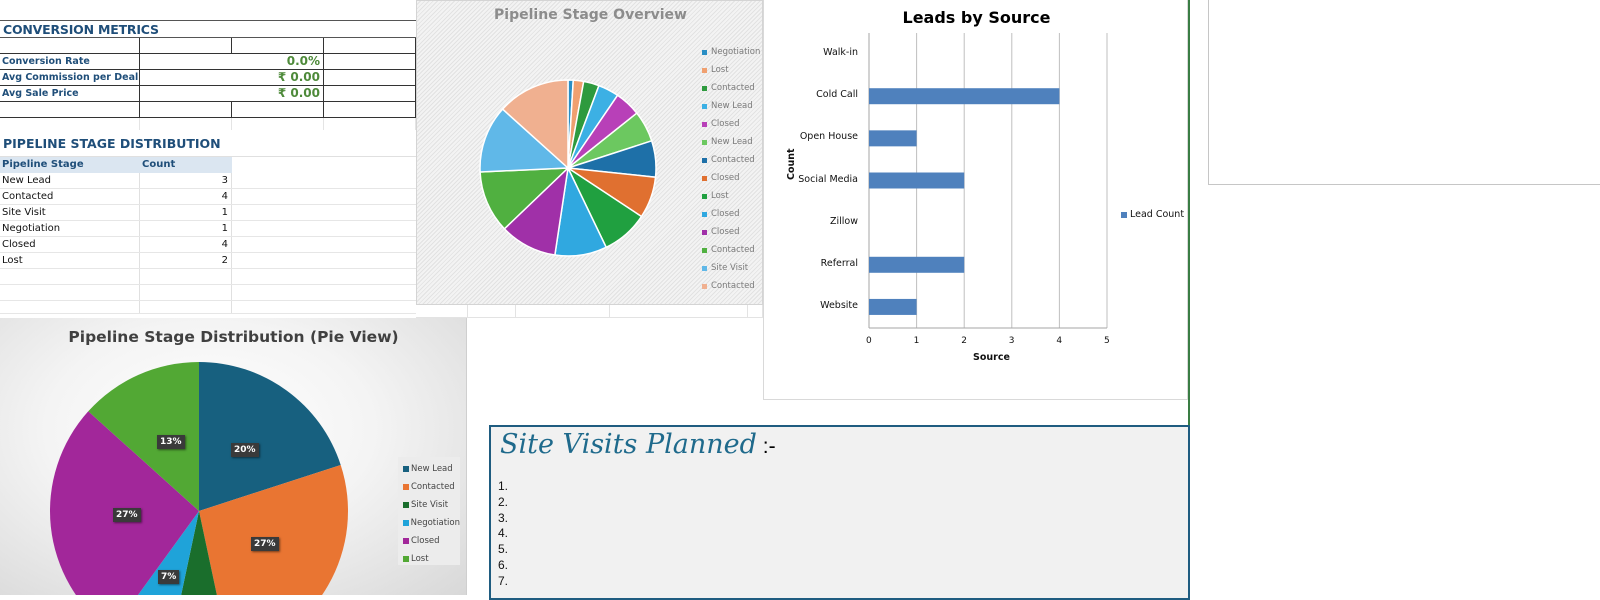 The height and width of the screenshot is (600, 1600). I want to click on data-label-negotiation: 7%, so click(169, 577).